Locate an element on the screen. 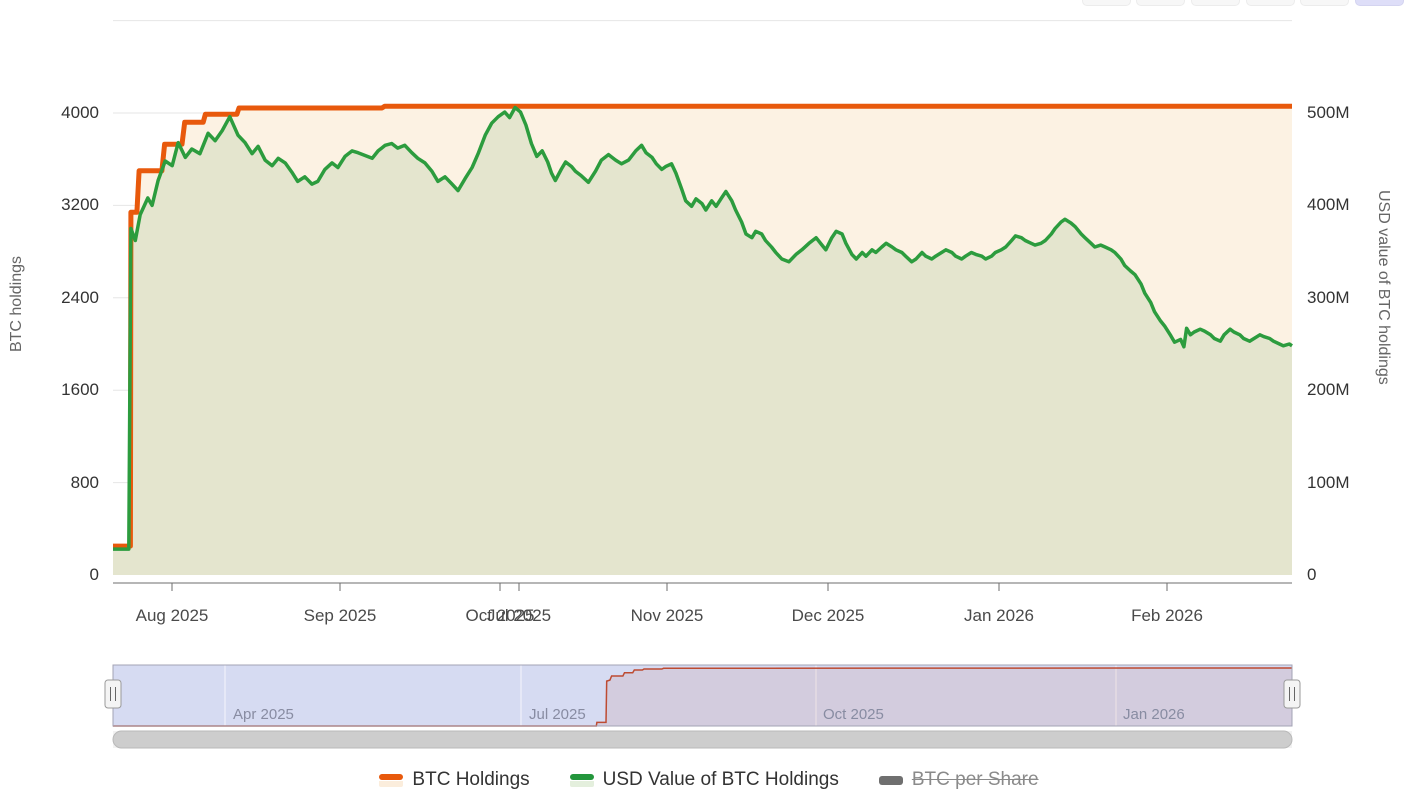 The width and height of the screenshot is (1418, 809). y-axis-left-label: 0 is located at coordinates (94, 574).